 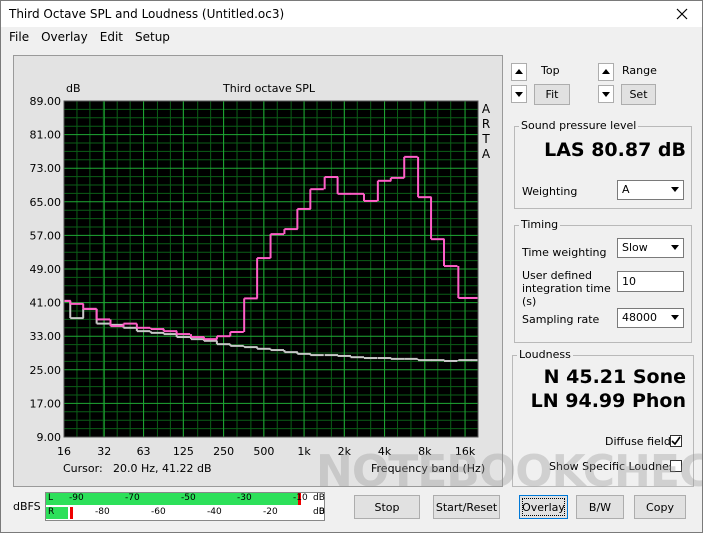 I want to click on spl-reading: LAS 80.87 dB, so click(x=615, y=150).